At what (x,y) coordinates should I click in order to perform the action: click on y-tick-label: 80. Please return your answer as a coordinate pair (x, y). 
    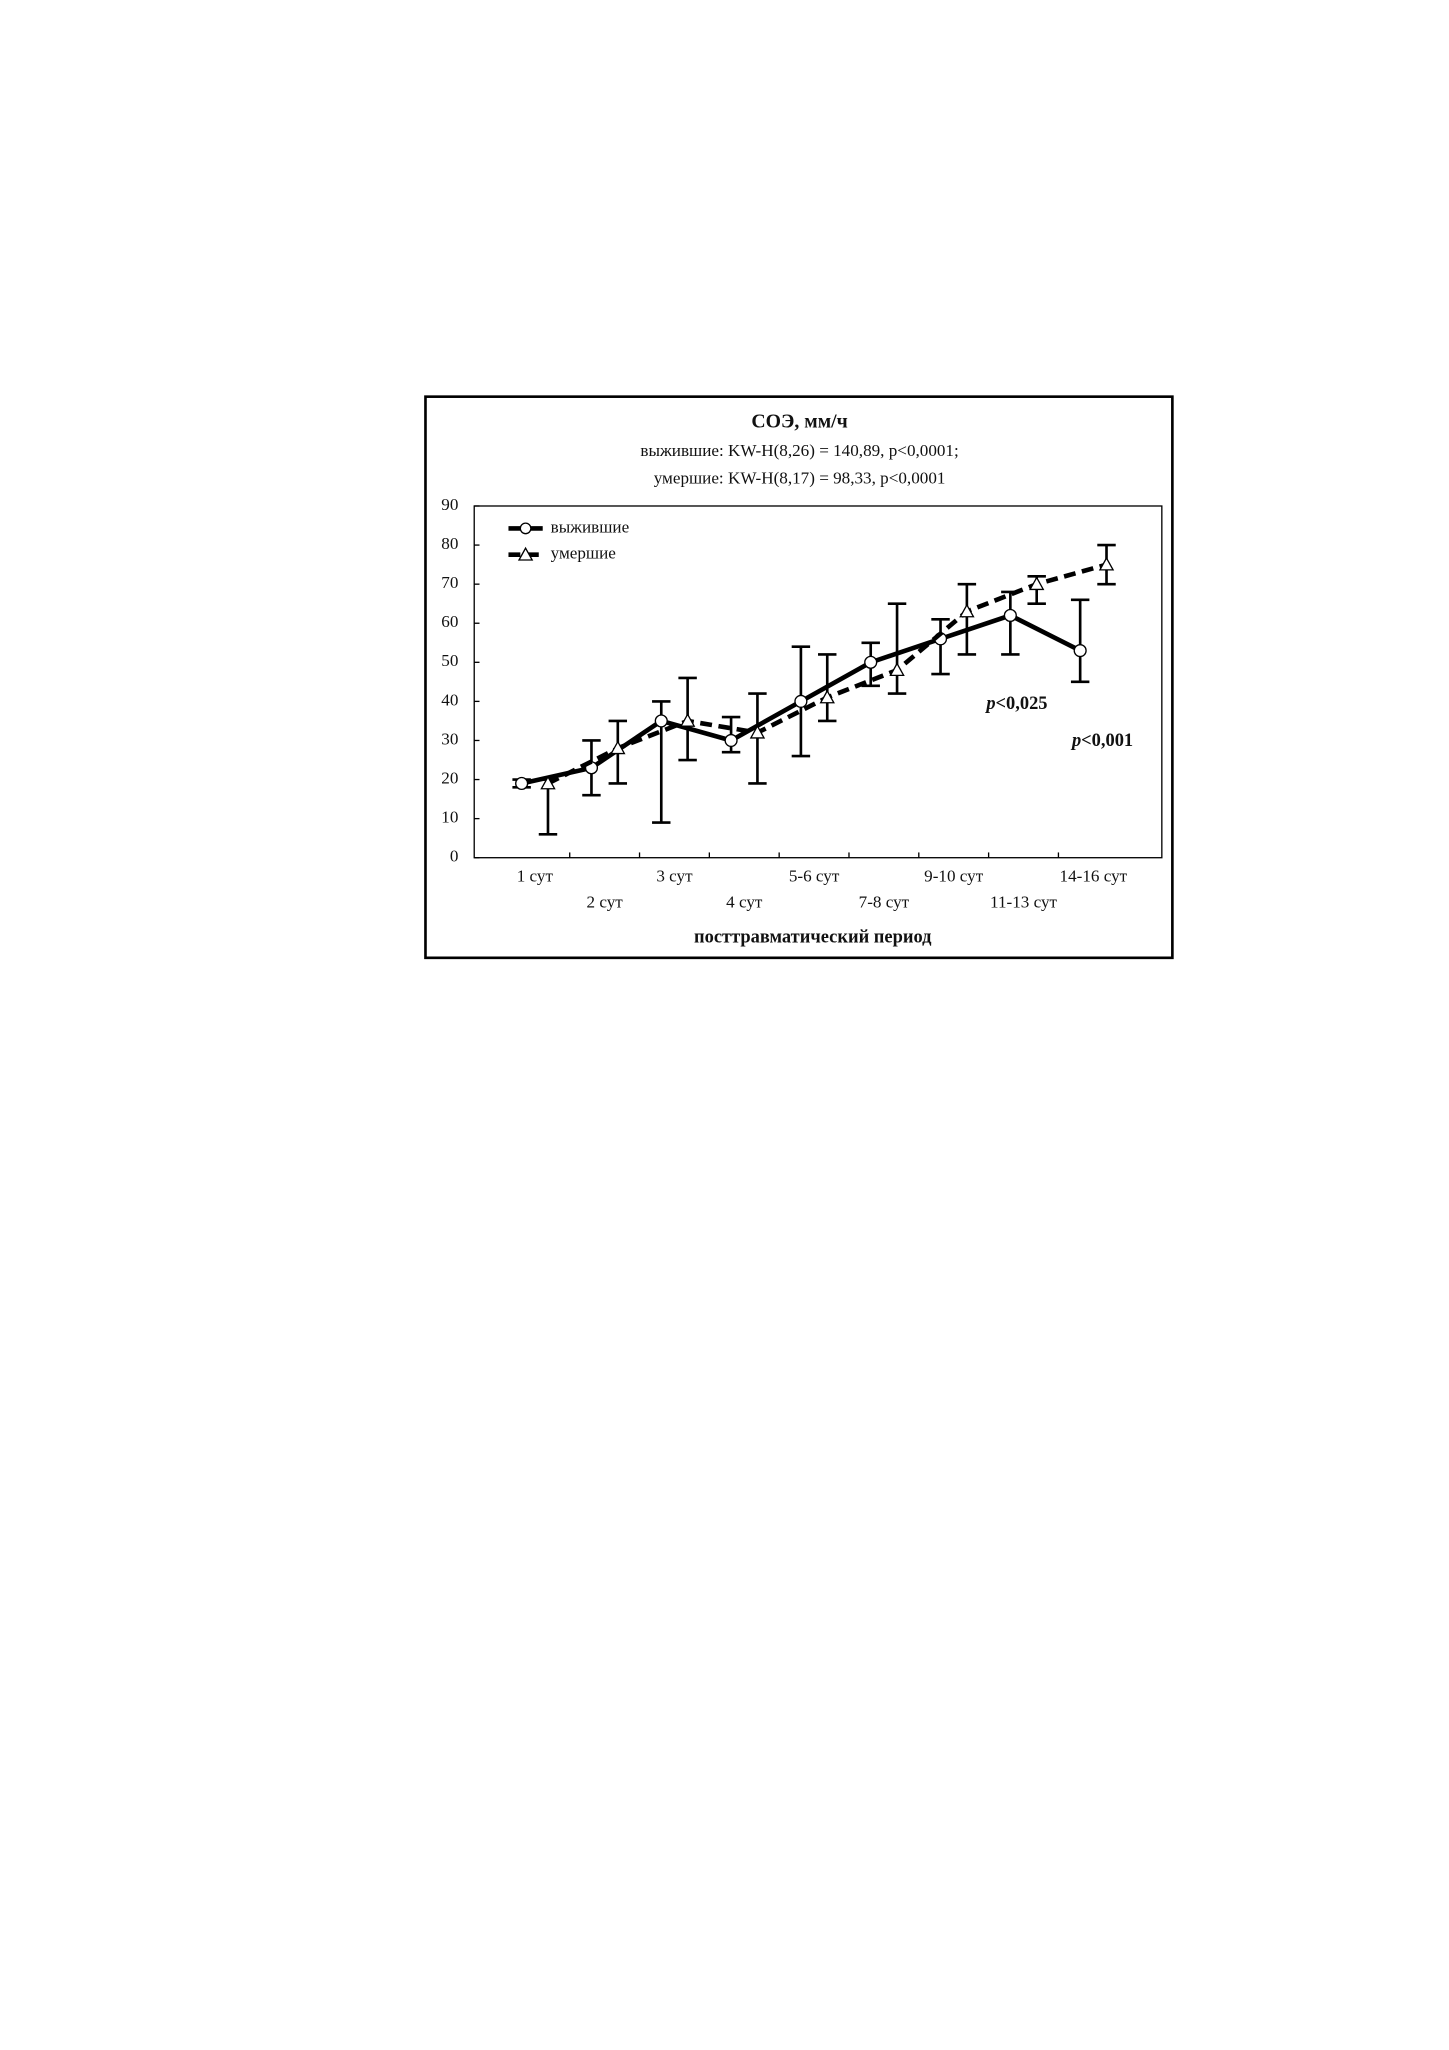
    Looking at the image, I should click on (449, 543).